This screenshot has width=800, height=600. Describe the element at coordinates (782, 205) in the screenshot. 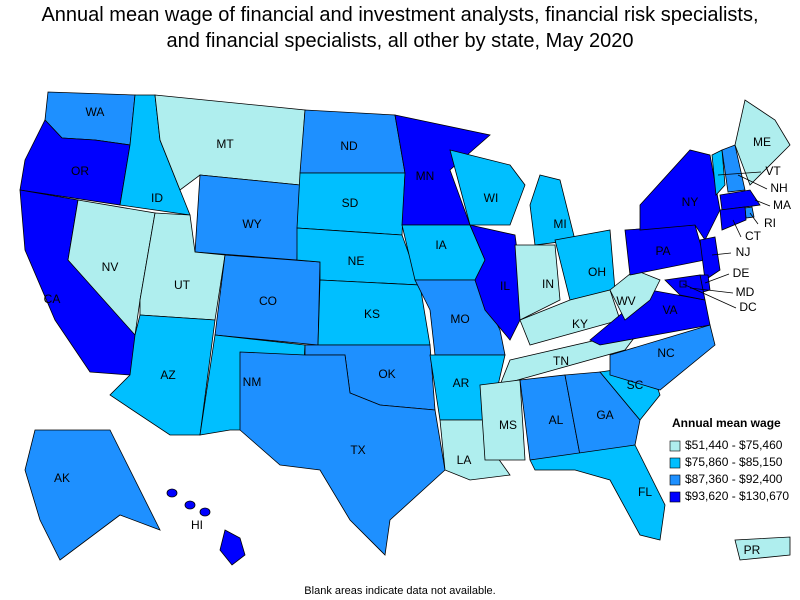

I see `state-label: MA` at that location.